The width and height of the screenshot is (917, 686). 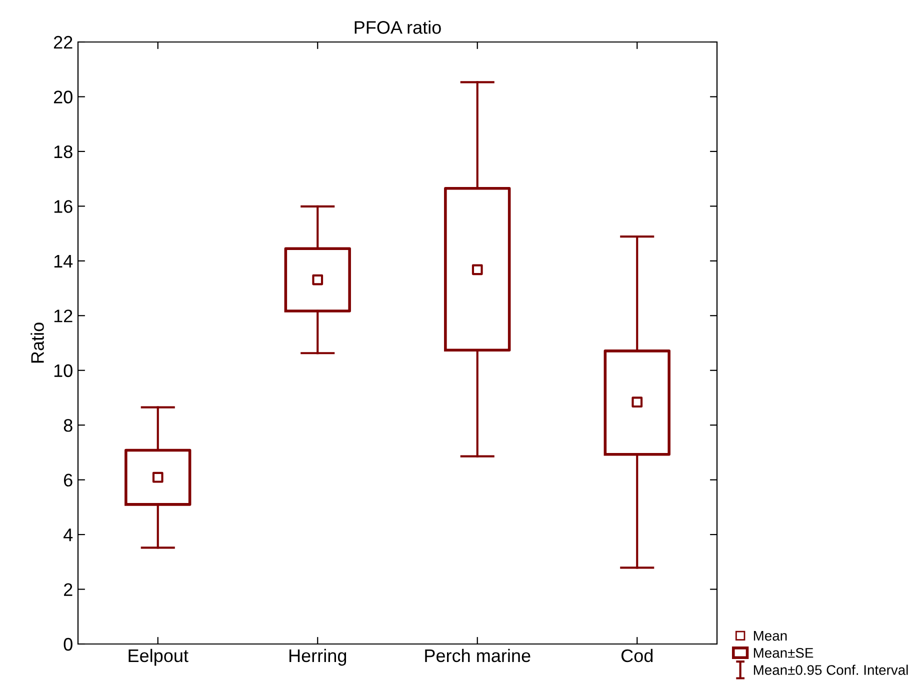 I want to click on chart-title: PFOA ratio, so click(x=397, y=27).